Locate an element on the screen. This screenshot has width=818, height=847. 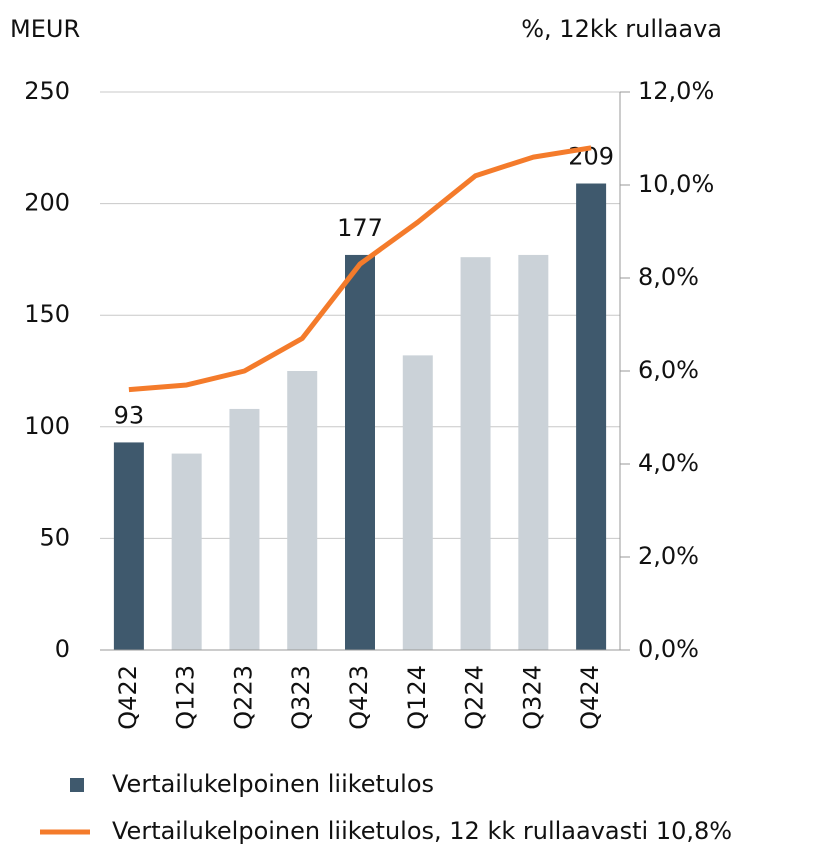
y-axis-title: MEUR is located at coordinates (45, 29).